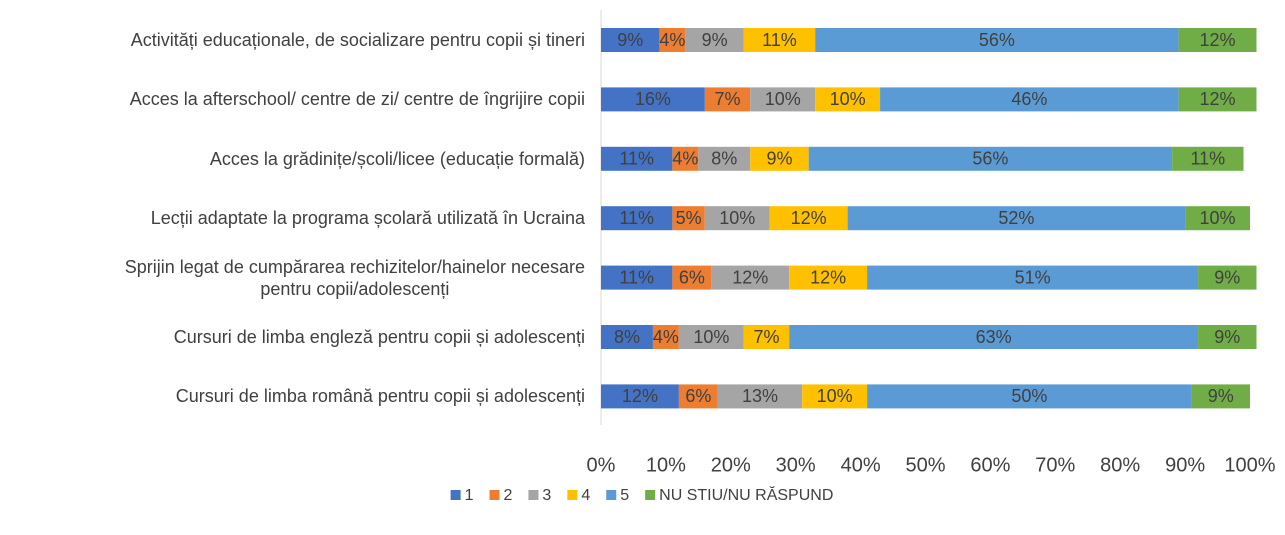 The width and height of the screenshot is (1285, 535). I want to click on data-label: 51%, so click(1033, 277).